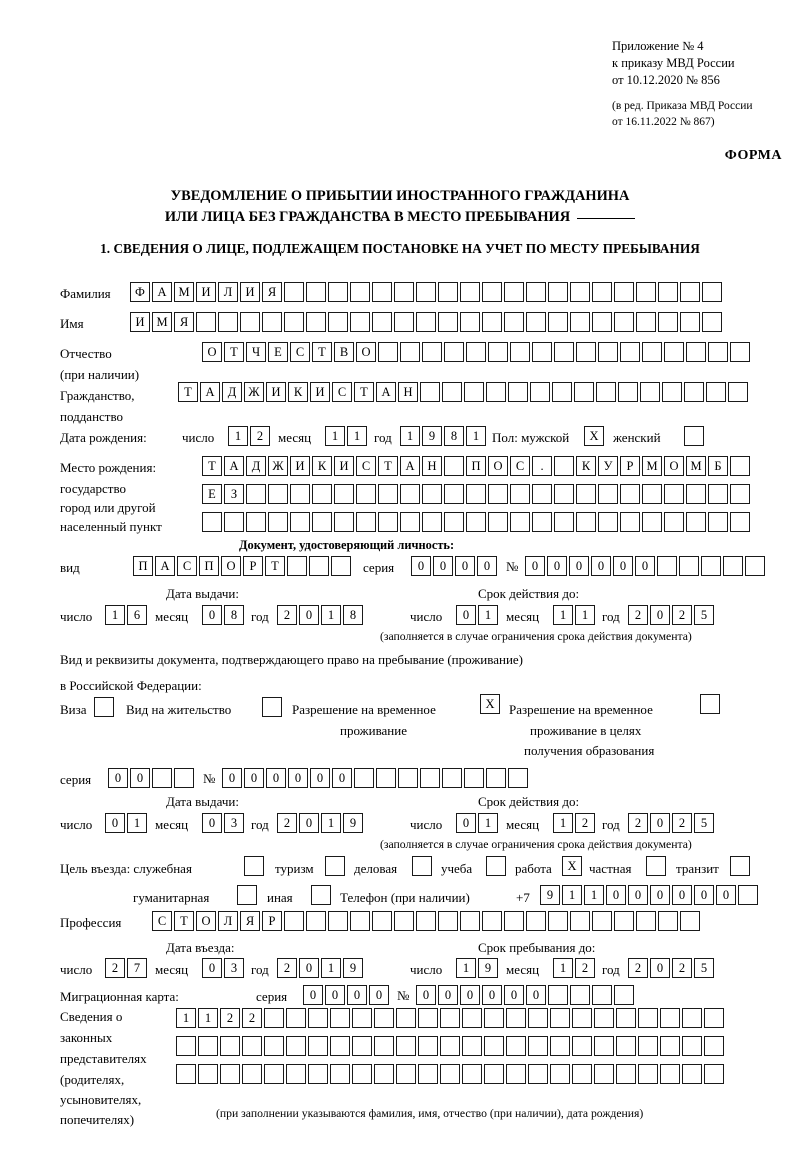 The height and width of the screenshot is (1163, 800). I want to click on temp-edu-checkbox, so click(710, 704).